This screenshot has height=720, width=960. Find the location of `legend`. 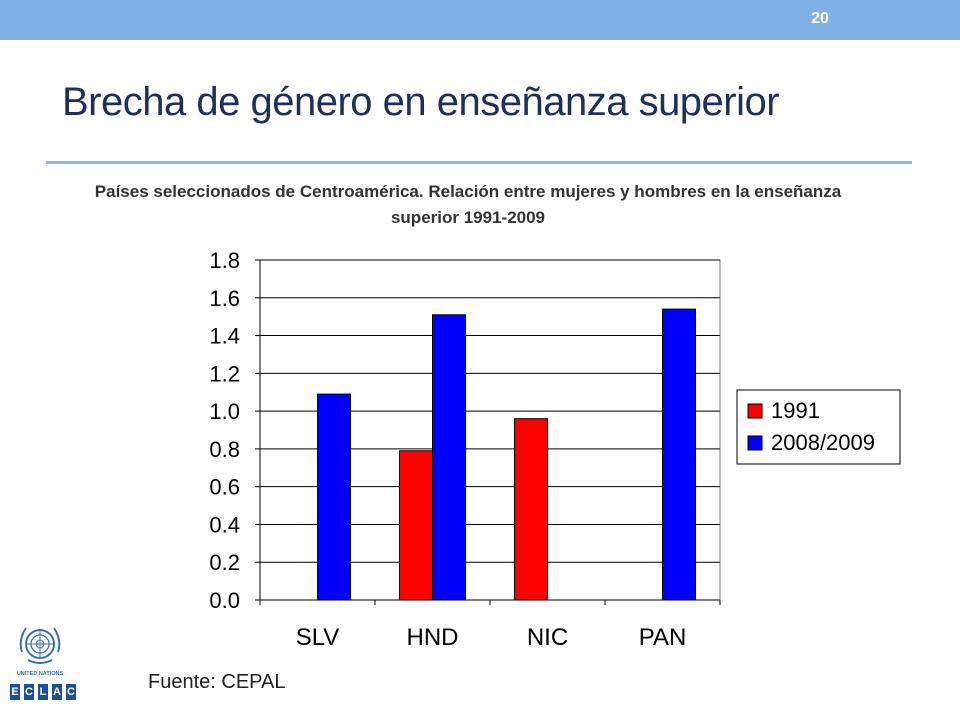

legend is located at coordinates (818, 427).